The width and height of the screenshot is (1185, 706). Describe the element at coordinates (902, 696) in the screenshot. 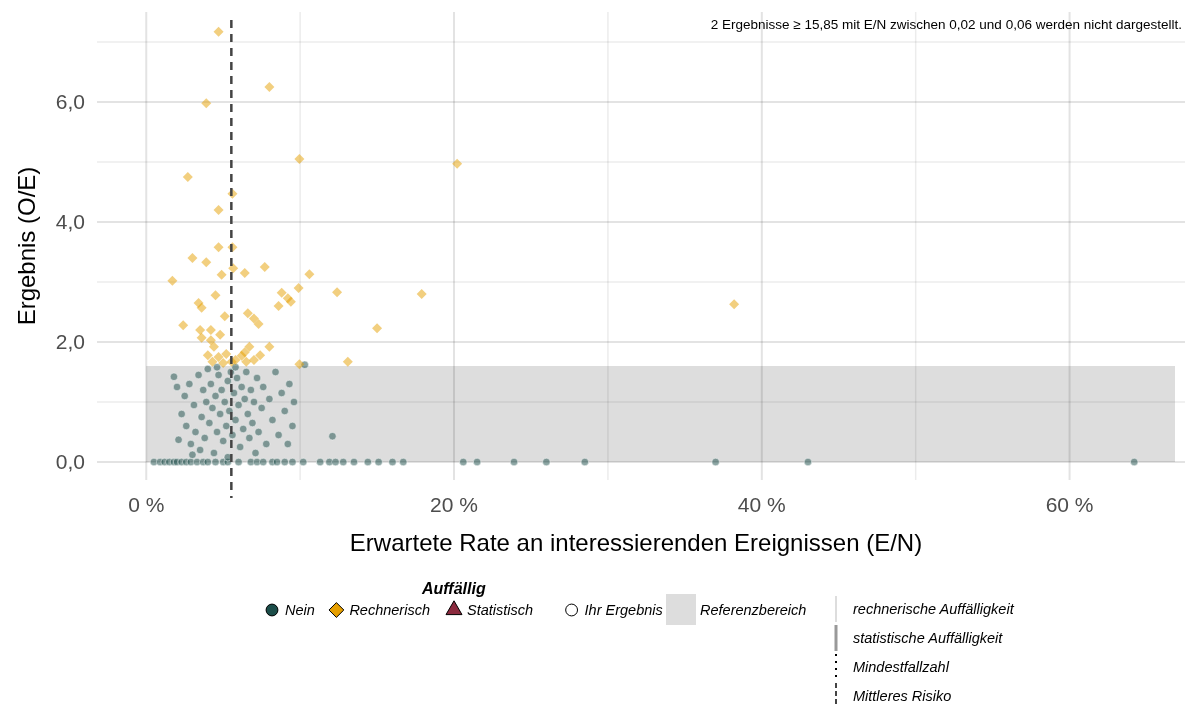

I see `legend-label: Mittleres Risiko` at that location.